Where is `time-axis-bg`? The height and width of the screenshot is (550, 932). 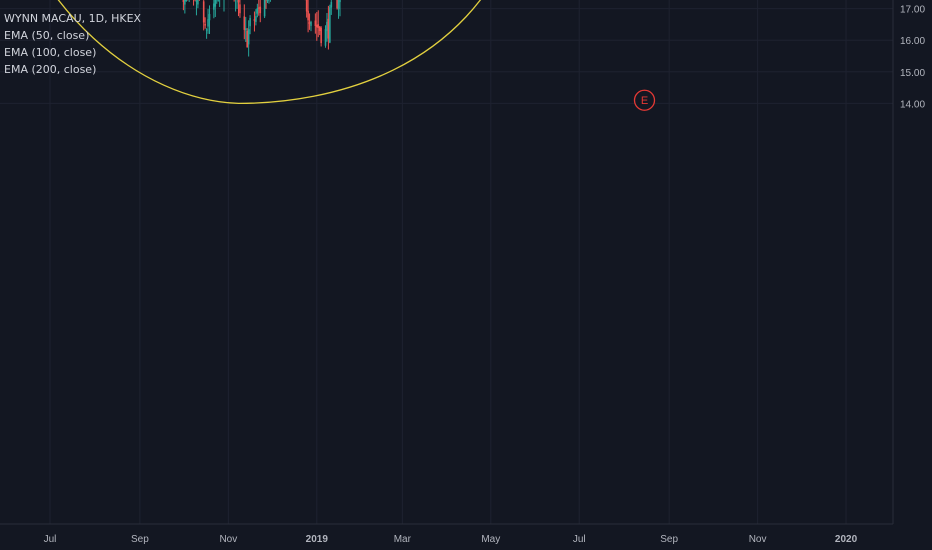 time-axis-bg is located at coordinates (466, 537).